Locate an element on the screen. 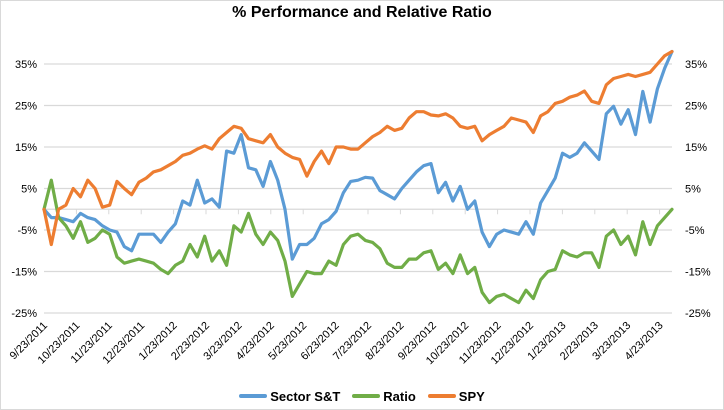 The height and width of the screenshot is (410, 724). y-tick-label-right: -5% is located at coordinates (695, 231).